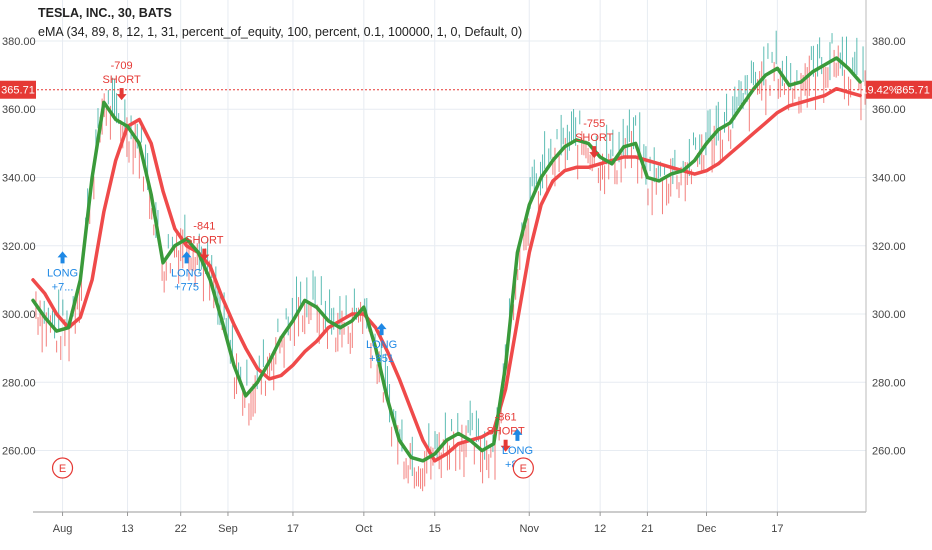 The image size is (932, 550). I want to click on signal-pnl: +775, so click(186, 287).